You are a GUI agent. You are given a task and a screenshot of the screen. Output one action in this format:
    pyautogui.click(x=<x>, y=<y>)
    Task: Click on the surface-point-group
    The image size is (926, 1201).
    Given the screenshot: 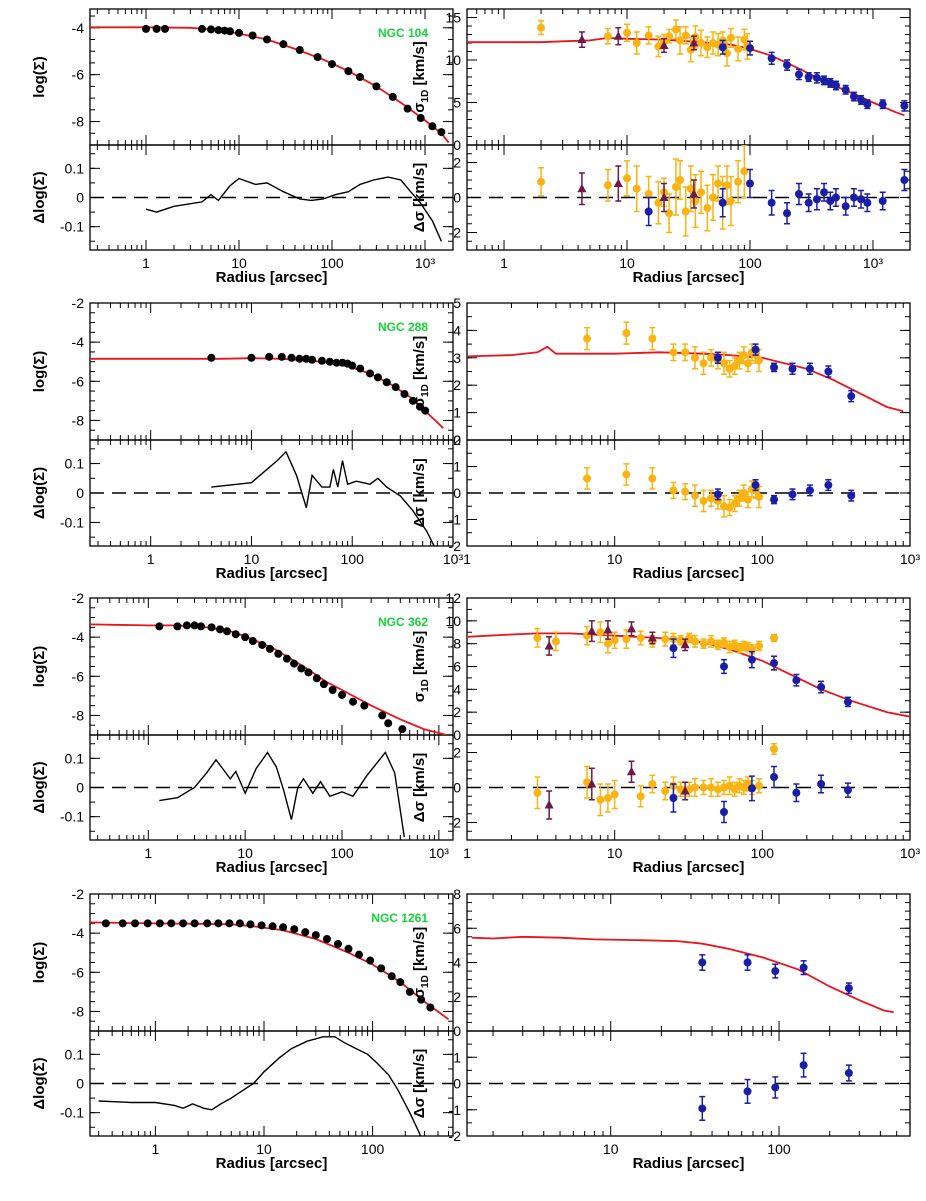 What is the action you would take?
    pyautogui.click(x=318, y=383)
    